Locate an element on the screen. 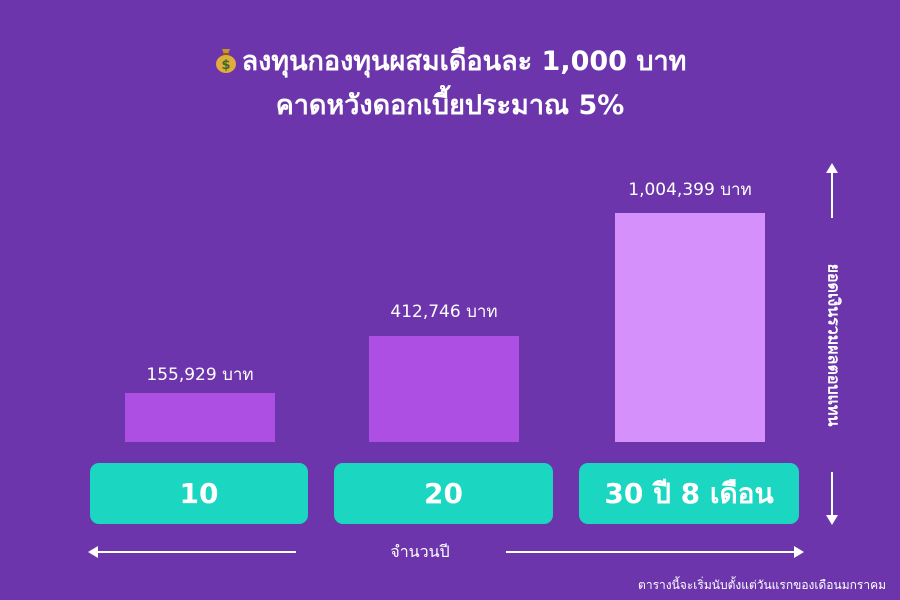 This screenshot has height=600, width=900. y-axis-line-bottom is located at coordinates (832, 495).